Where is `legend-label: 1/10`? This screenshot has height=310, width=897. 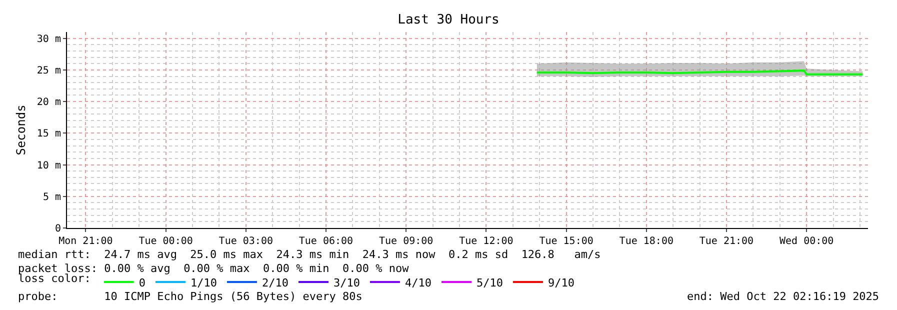 legend-label: 1/10 is located at coordinates (203, 283).